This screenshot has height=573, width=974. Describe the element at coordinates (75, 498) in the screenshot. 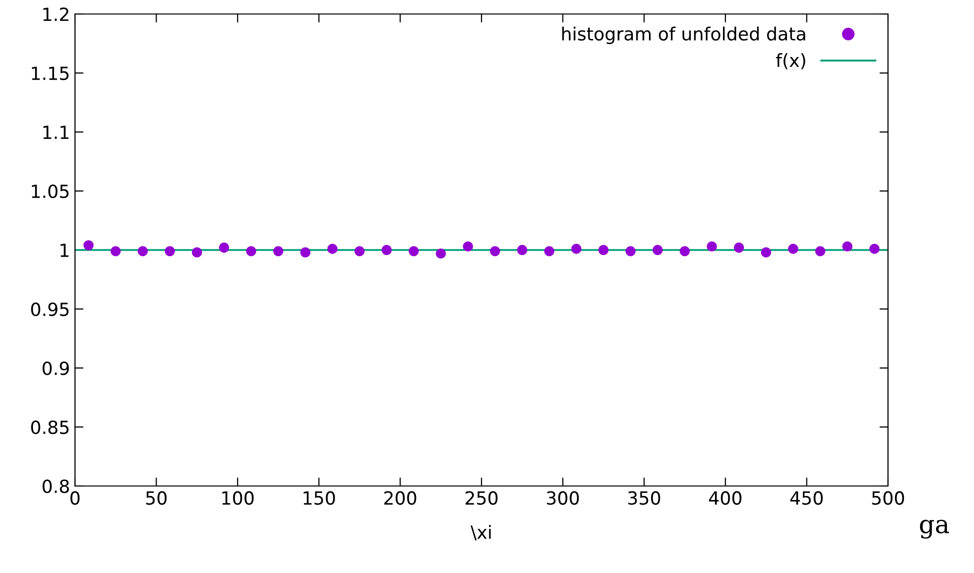

I see `x-tick-label: 0` at that location.